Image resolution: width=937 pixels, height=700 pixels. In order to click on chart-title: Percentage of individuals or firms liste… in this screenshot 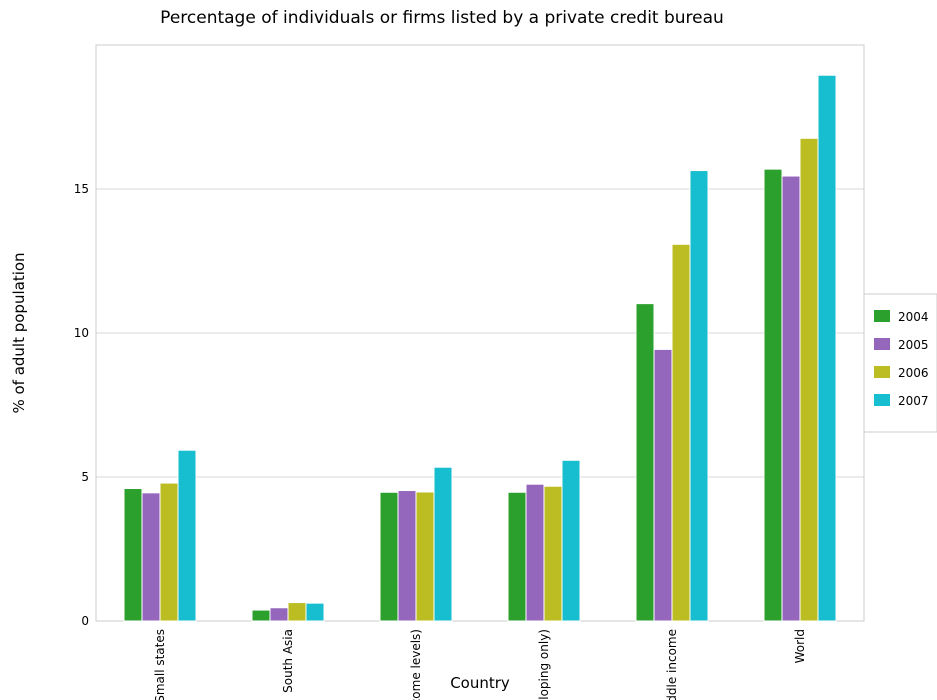, I will do `click(442, 18)`.